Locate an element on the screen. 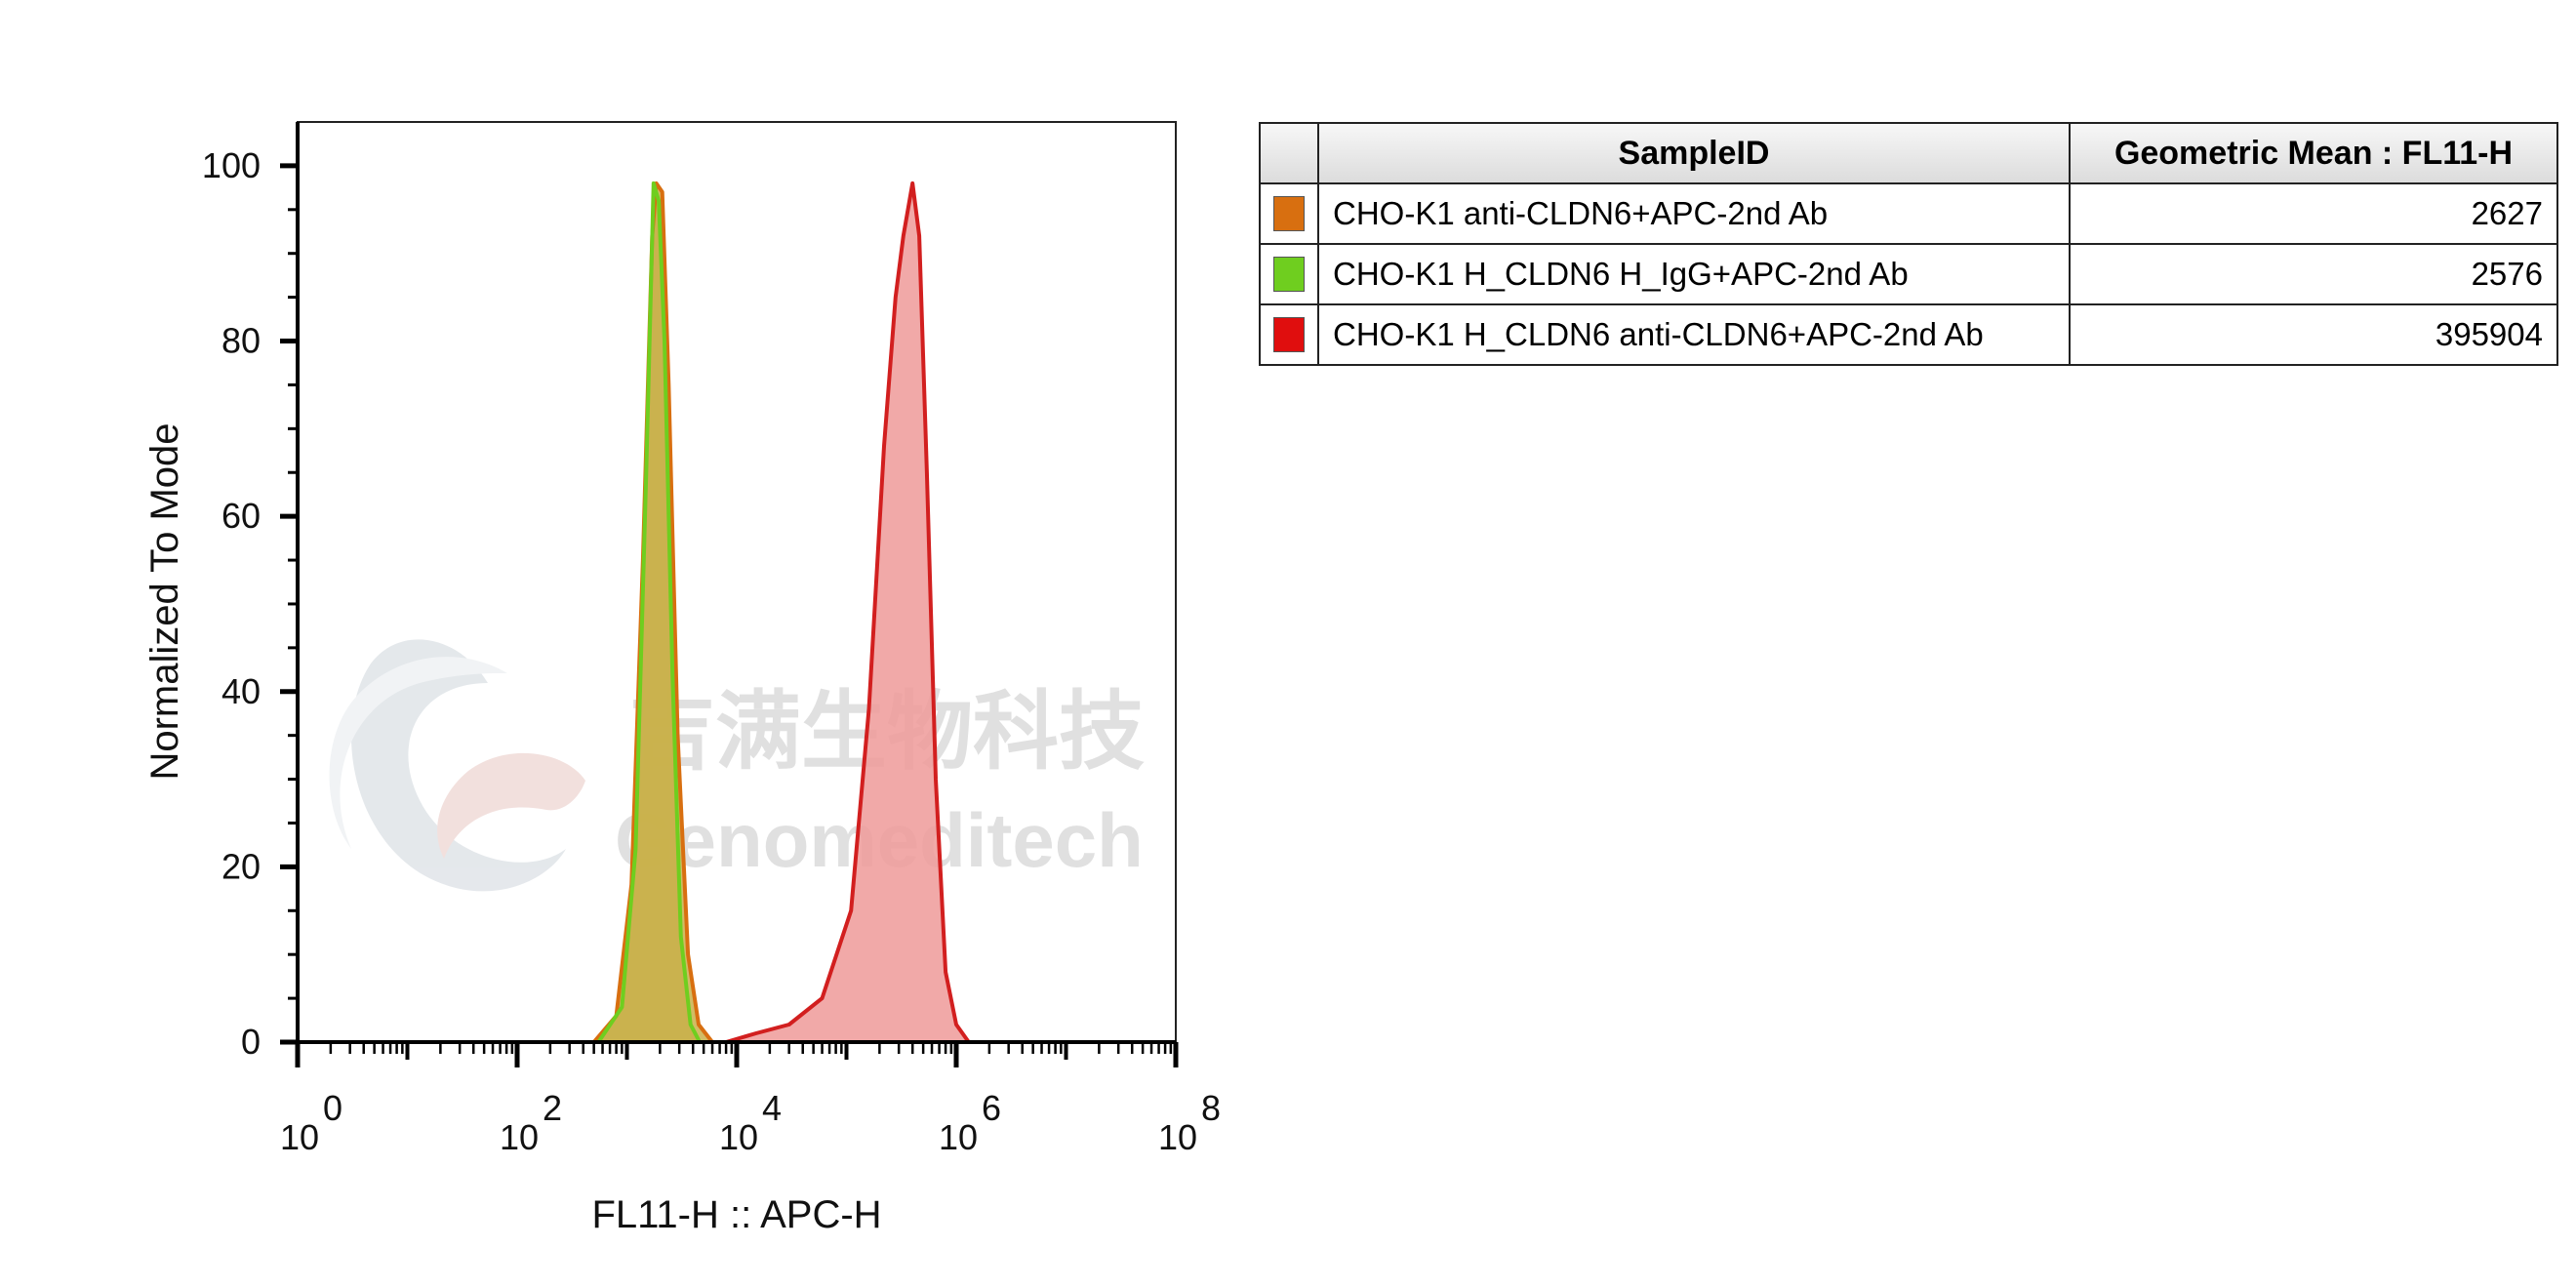 The image size is (2576, 1288). legend-swatch-green is located at coordinates (1289, 274).